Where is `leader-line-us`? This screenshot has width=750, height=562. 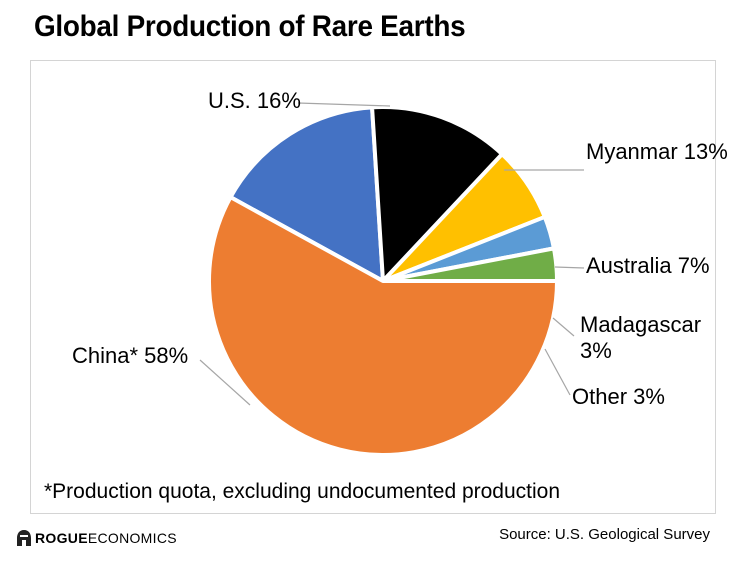 leader-line-us is located at coordinates (344, 104).